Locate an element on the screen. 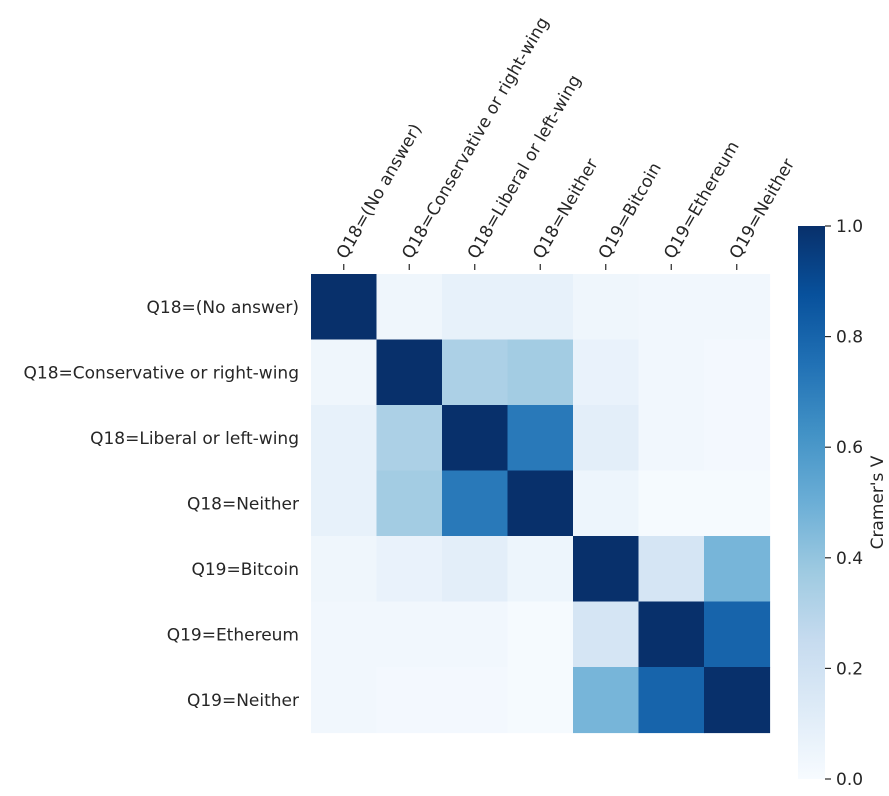 The image size is (889, 796). x-tick-label: Q19=Bitcoin is located at coordinates (630, 210).